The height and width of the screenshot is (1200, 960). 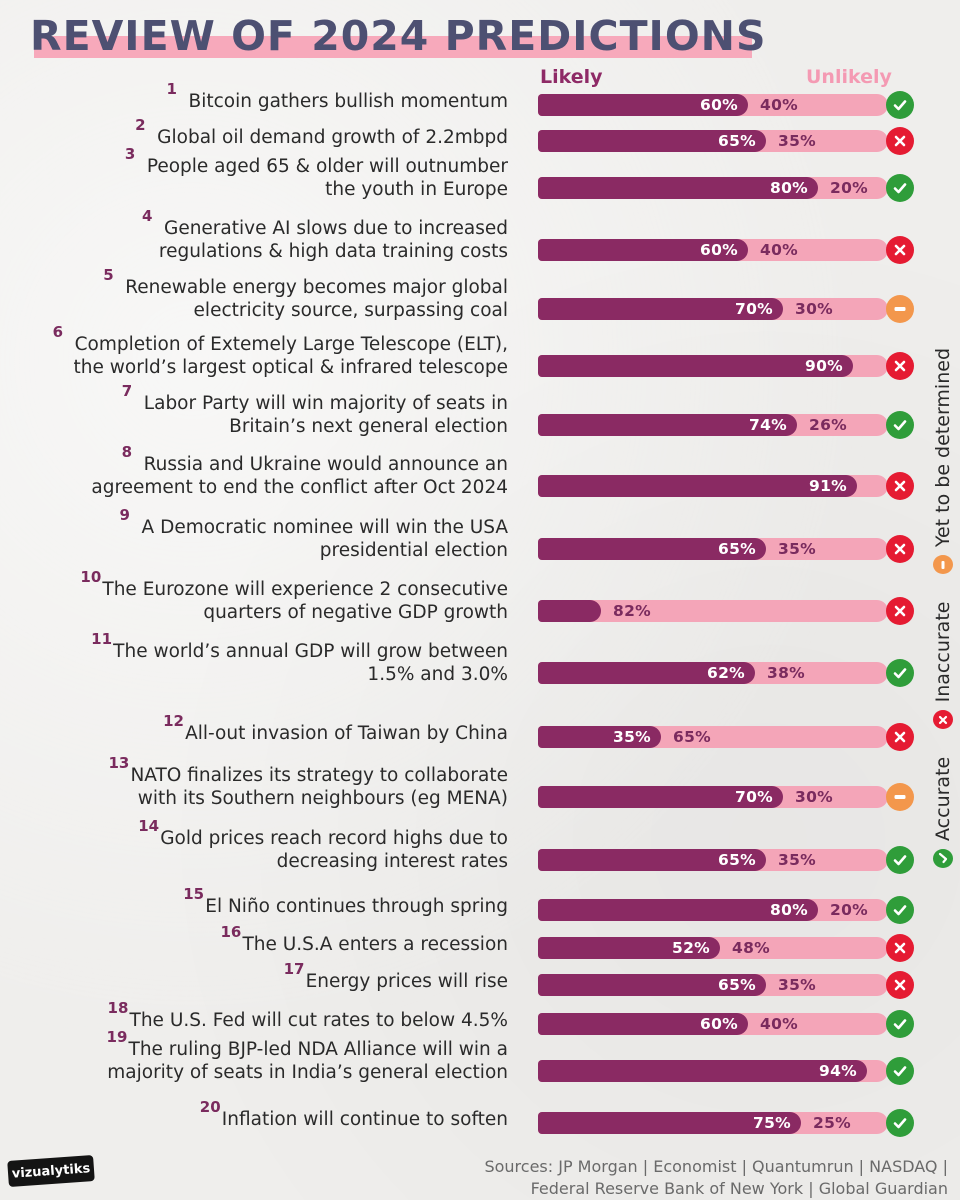 I want to click on prediction-label-line: Bitcoin gathers bullish momentum, so click(x=348, y=101).